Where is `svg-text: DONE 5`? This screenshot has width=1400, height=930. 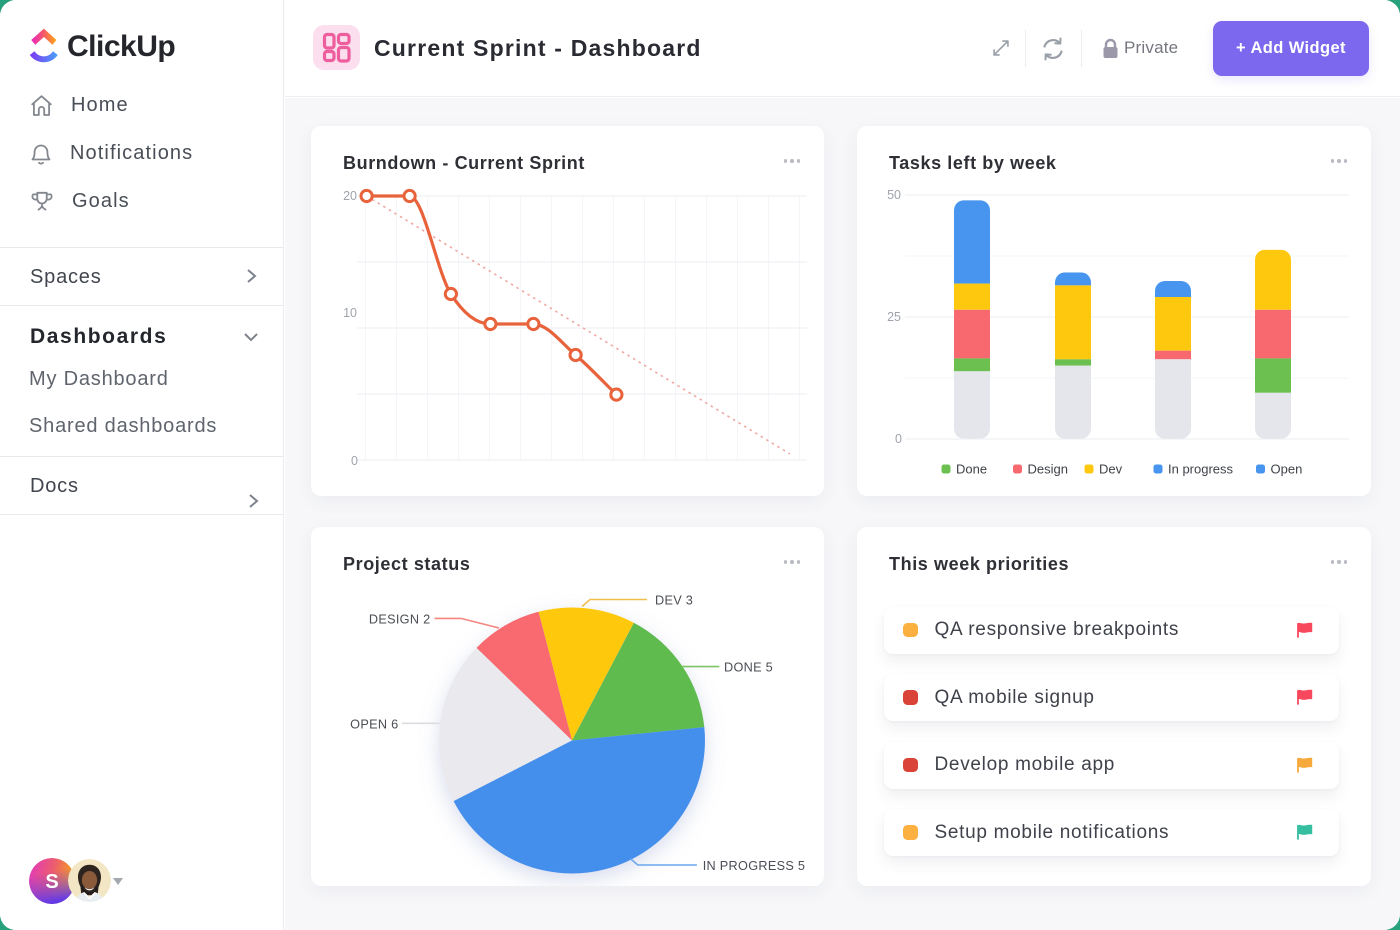
svg-text: DONE 5 is located at coordinates (748, 668).